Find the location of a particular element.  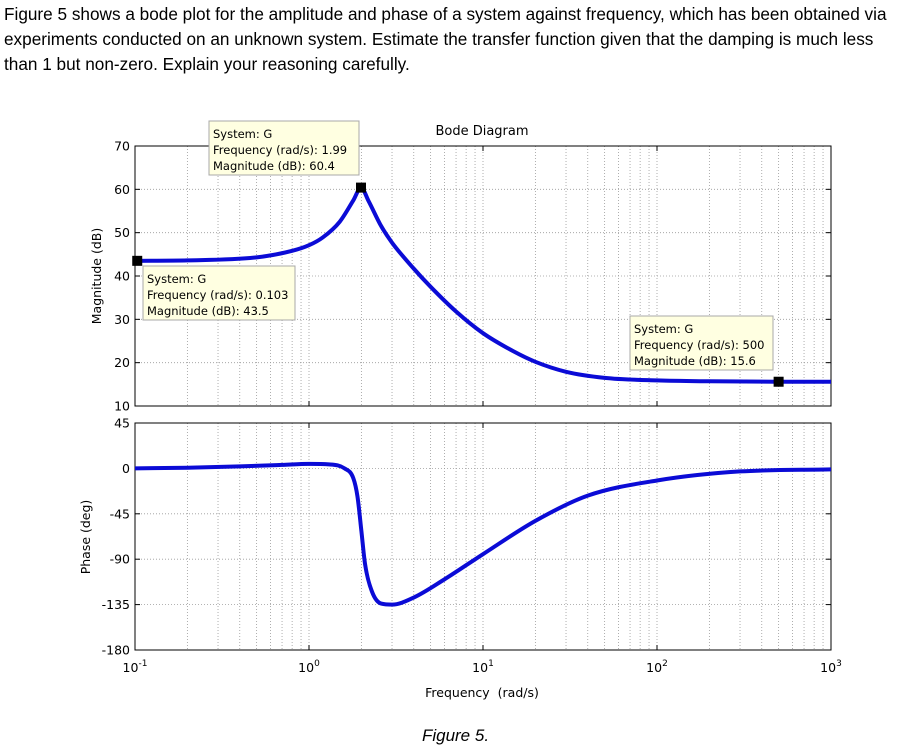

x-tick-label: 10⁰ is located at coordinates (309, 667).